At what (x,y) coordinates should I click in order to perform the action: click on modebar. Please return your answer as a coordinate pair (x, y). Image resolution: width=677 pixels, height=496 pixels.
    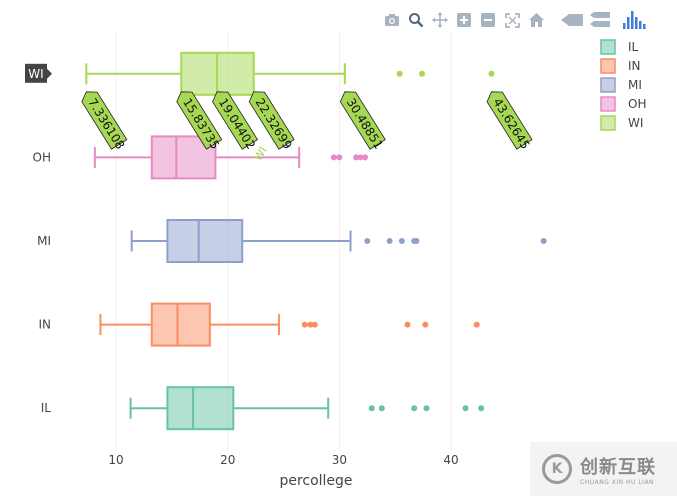
    Looking at the image, I should click on (515, 20).